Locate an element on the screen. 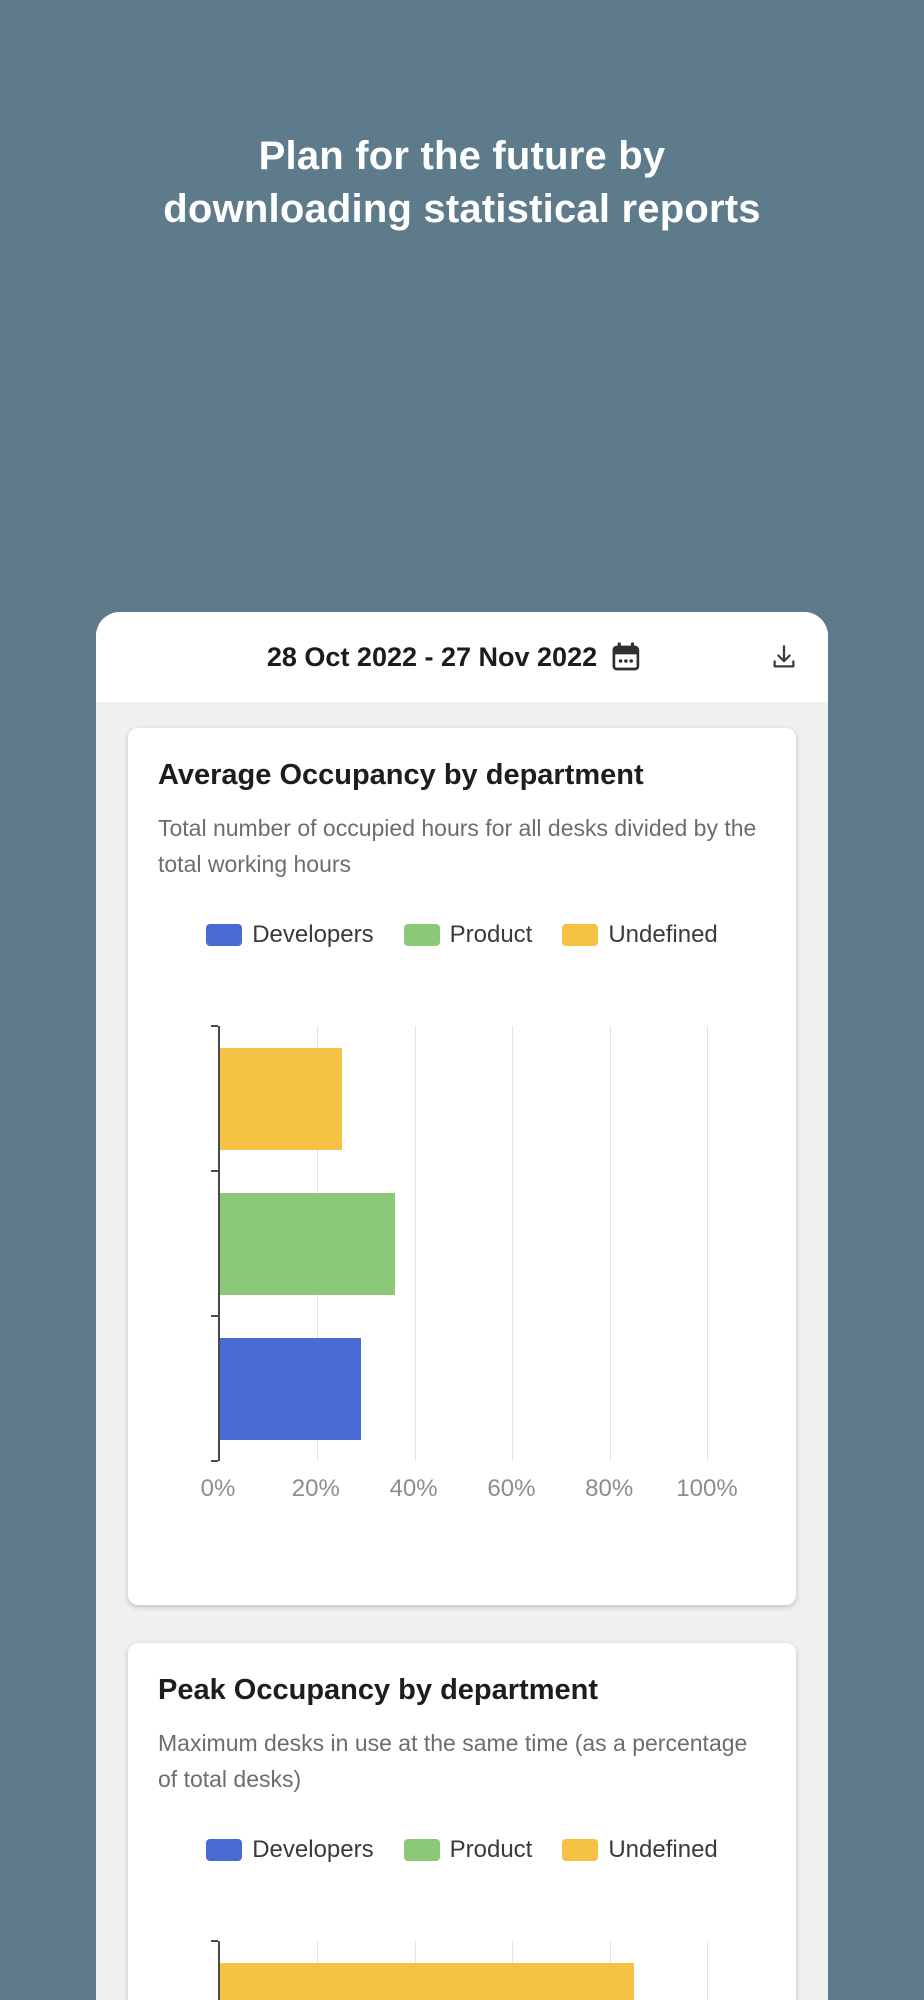 Image resolution: width=924 pixels, height=2000 pixels. x-axis-label: 100% is located at coordinates (707, 1488).